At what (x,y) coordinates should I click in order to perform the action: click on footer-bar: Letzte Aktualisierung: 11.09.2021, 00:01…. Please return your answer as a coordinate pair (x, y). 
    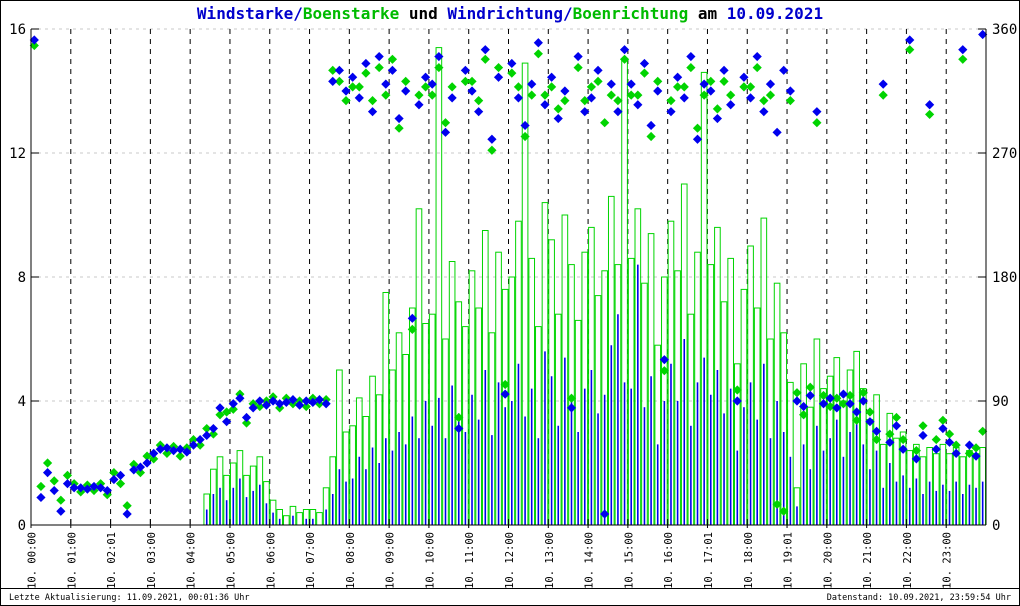
    Looking at the image, I should click on (510, 596).